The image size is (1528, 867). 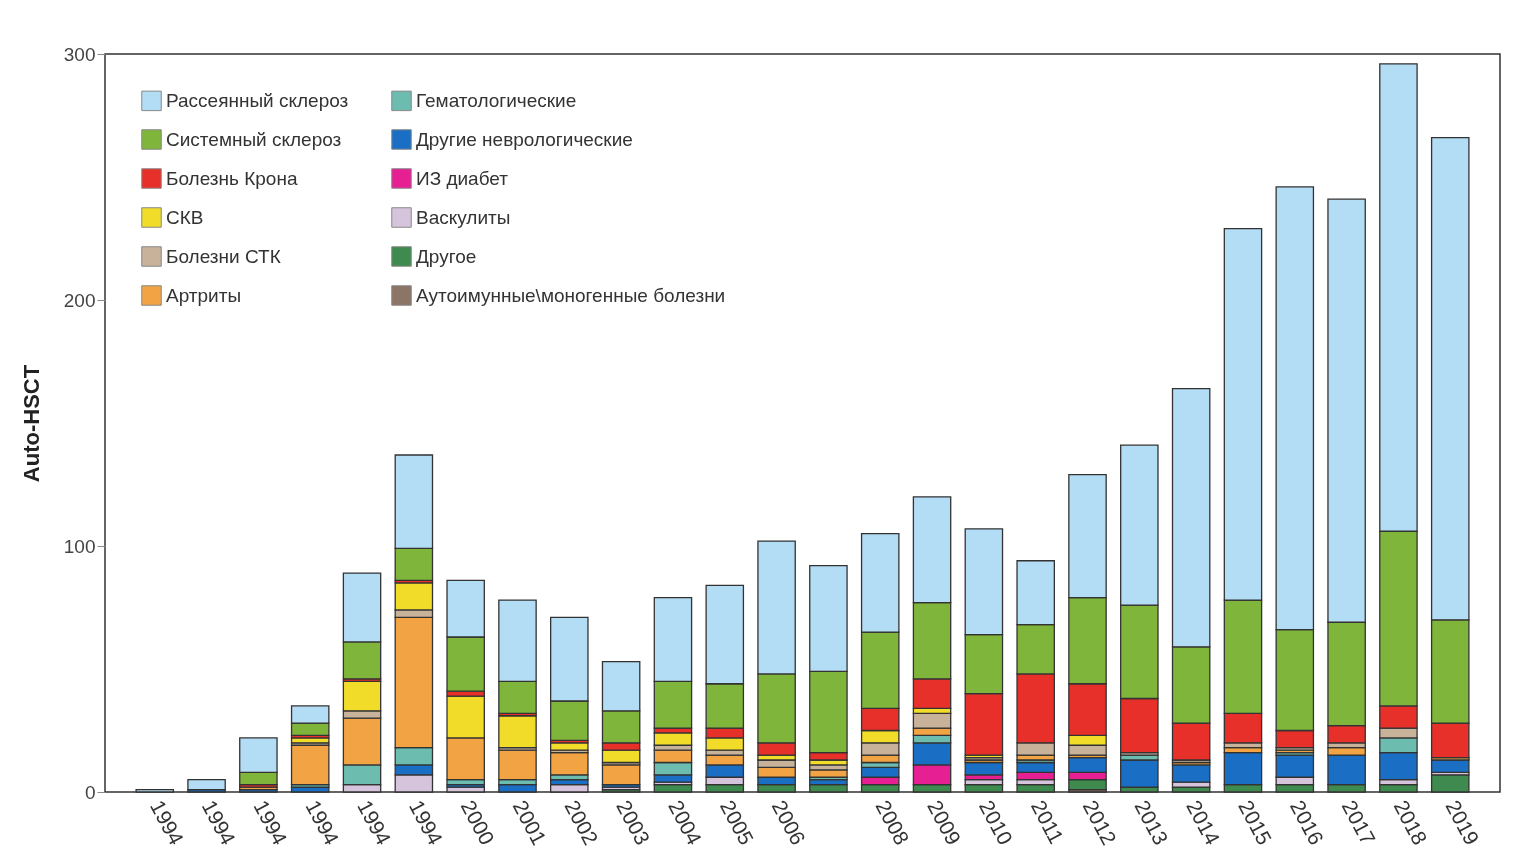 I want to click on y-tick-label: 200, so click(x=79, y=300).